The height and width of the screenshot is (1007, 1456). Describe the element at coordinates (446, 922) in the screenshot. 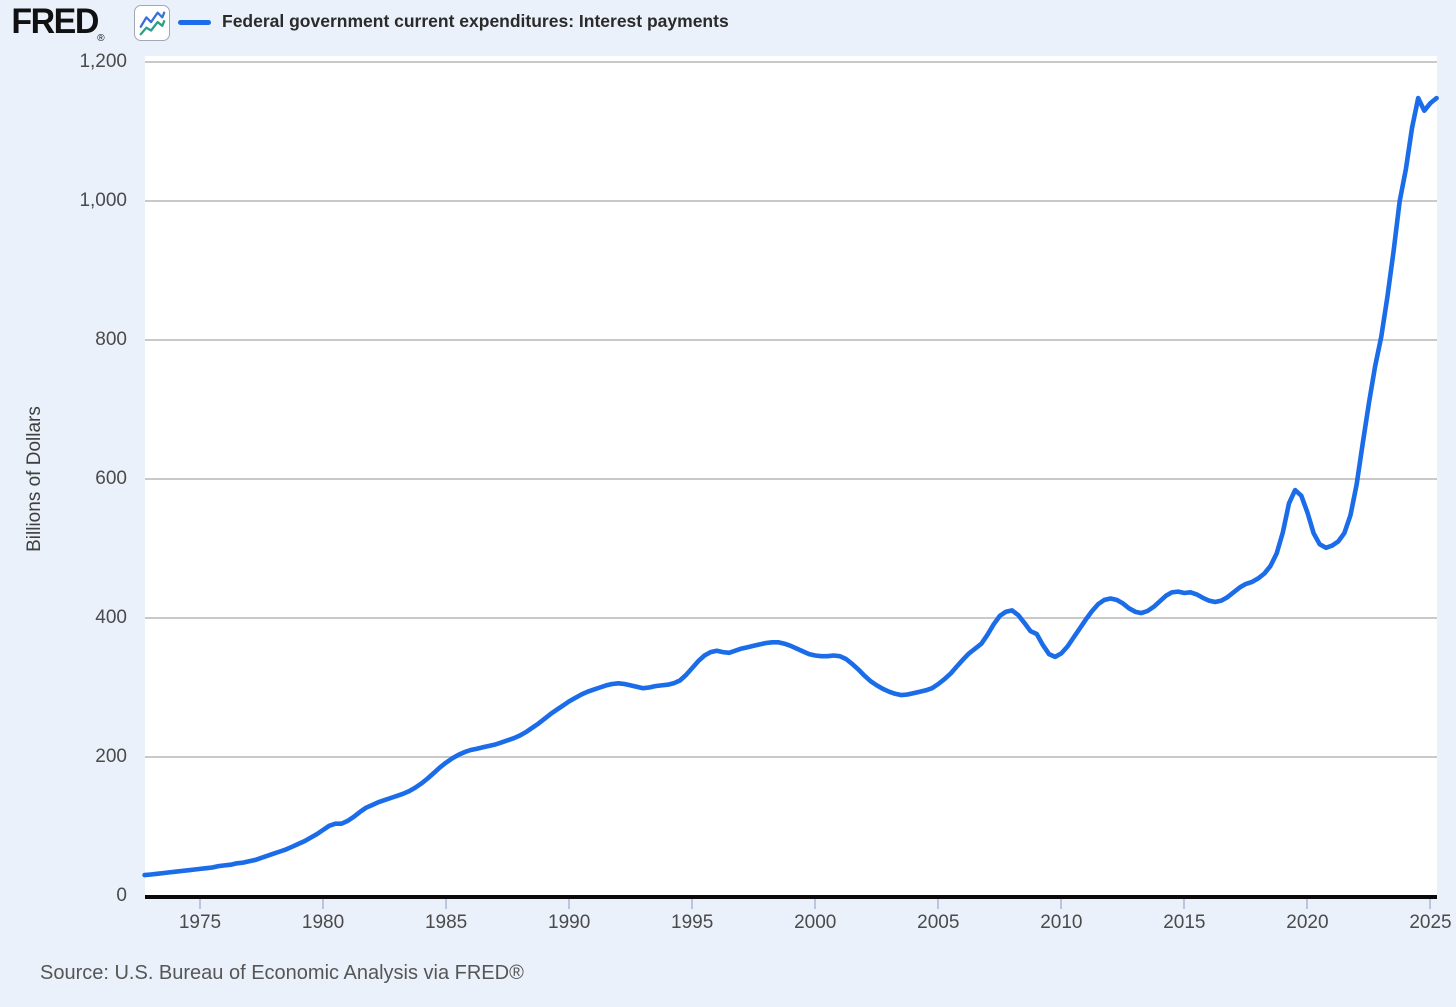

I see `x-tick-label-1985: 1985` at that location.